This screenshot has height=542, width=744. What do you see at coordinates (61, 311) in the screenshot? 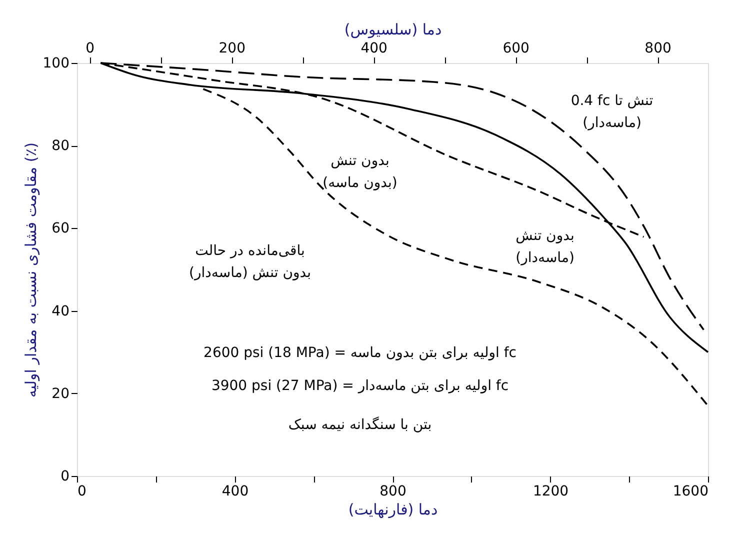
I see `y-tick-label: 40` at bounding box center [61, 311].